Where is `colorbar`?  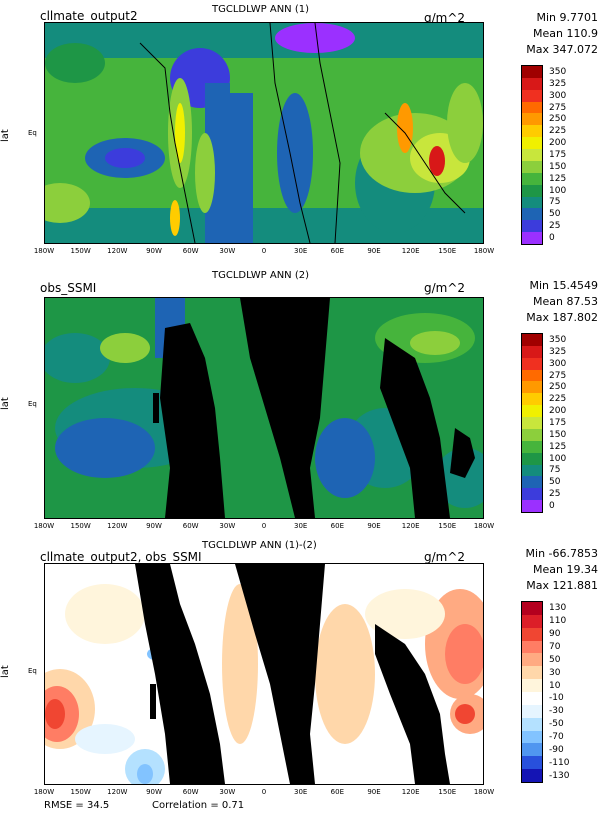
colorbar is located at coordinates (532, 155).